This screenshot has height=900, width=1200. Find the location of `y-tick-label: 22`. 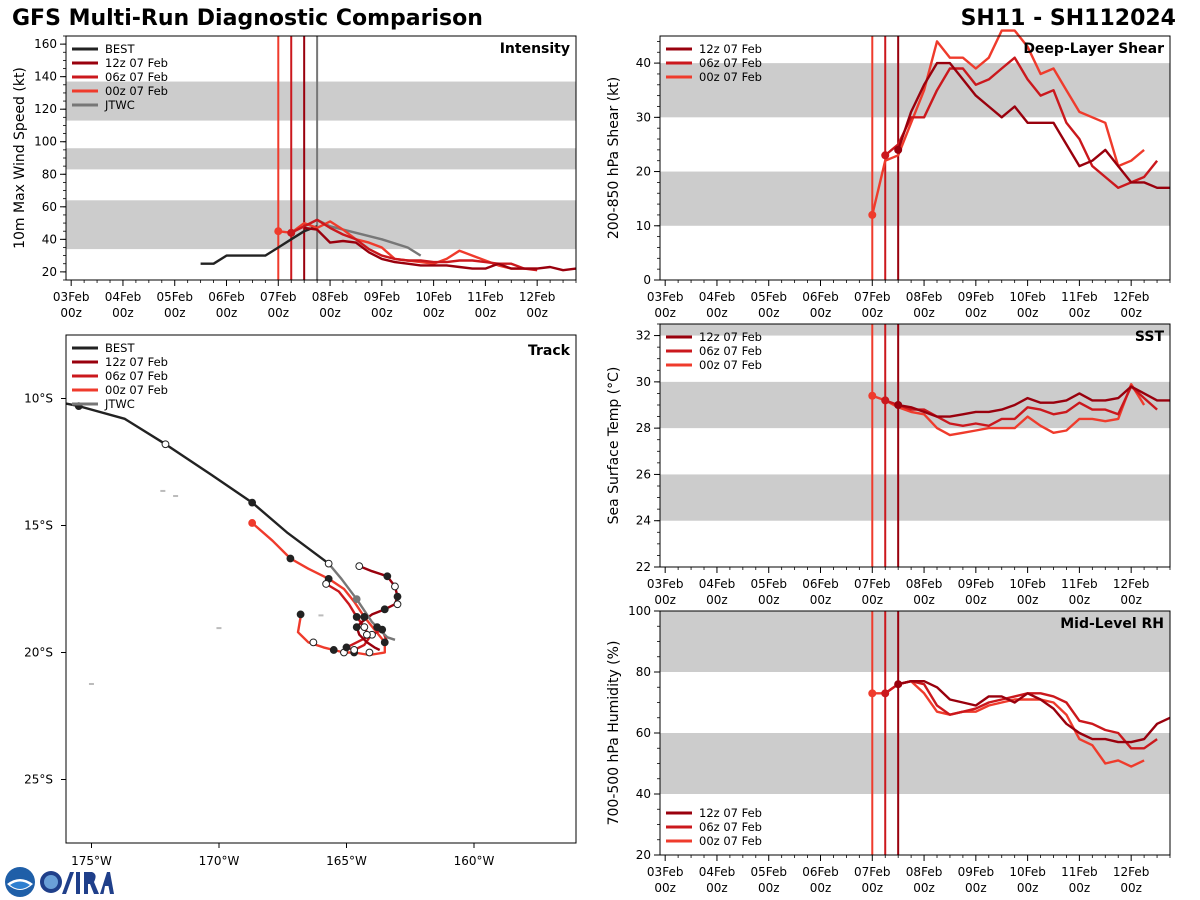

y-tick-label: 22 is located at coordinates (643, 567).